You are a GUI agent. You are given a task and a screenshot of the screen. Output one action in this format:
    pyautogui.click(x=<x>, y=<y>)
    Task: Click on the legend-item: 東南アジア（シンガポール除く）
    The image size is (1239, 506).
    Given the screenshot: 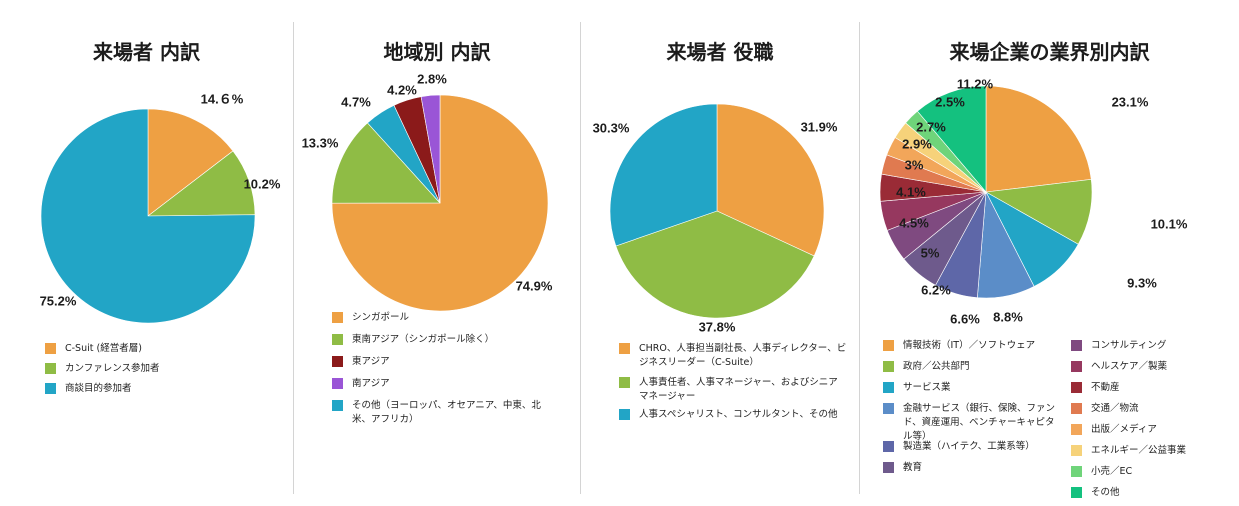 What is the action you would take?
    pyautogui.click(x=442, y=340)
    